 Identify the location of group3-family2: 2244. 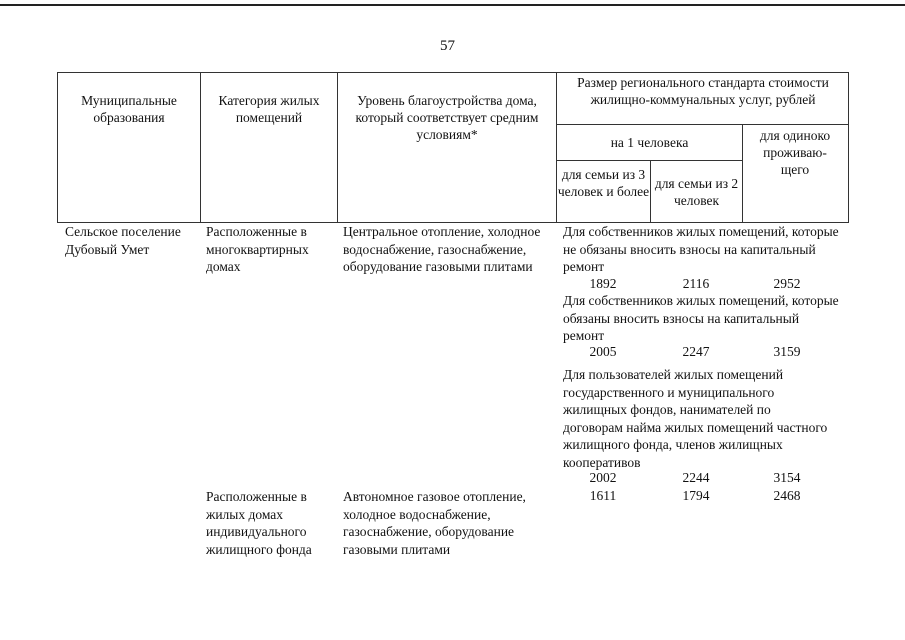
(696, 477).